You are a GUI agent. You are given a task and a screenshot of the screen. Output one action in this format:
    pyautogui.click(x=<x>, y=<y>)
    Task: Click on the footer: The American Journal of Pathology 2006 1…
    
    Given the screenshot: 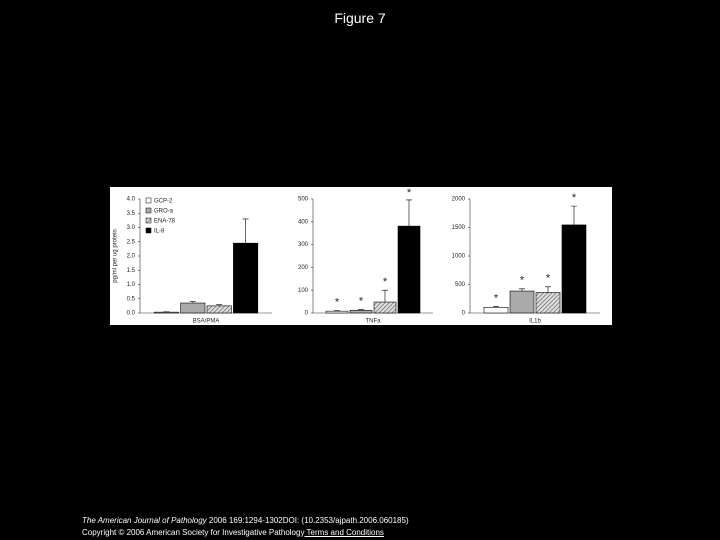 What is the action you would take?
    pyautogui.click(x=245, y=527)
    